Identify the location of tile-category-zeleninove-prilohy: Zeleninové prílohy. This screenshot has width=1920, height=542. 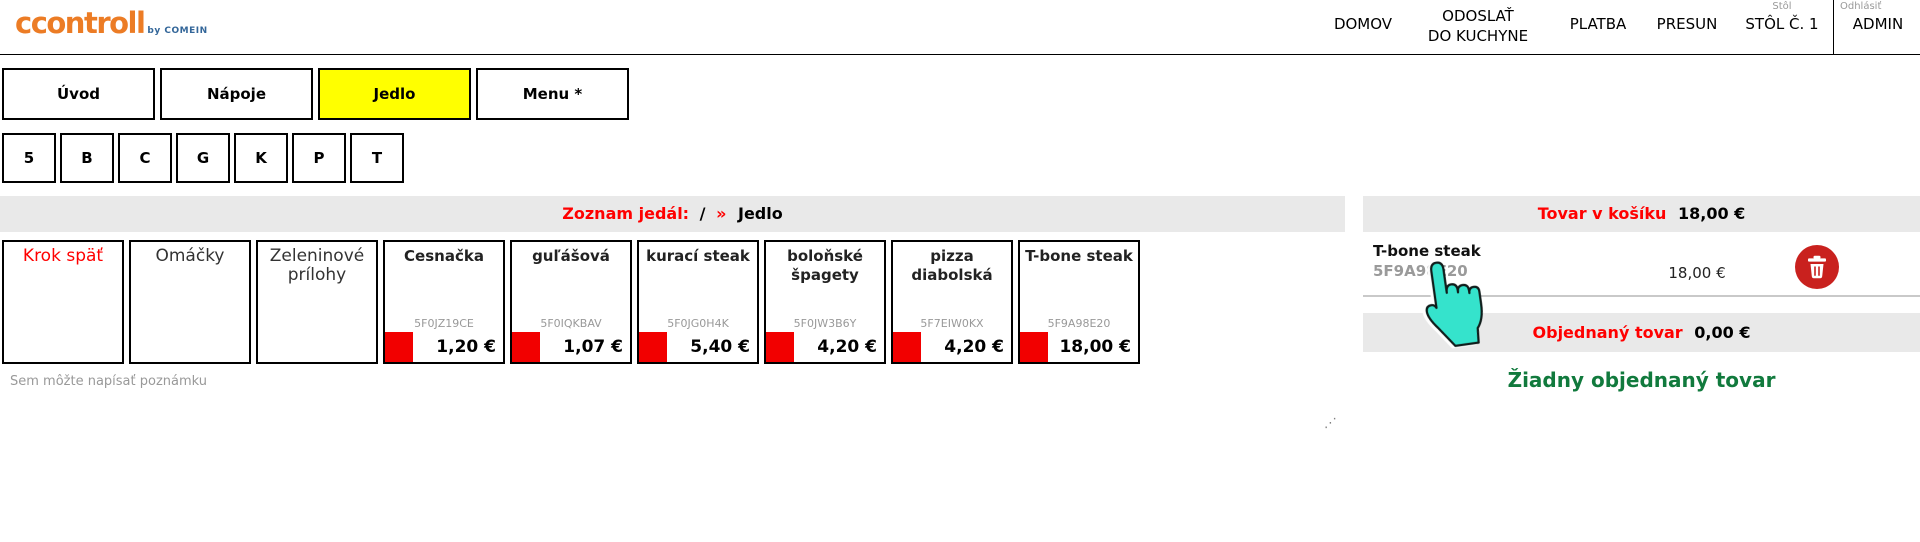
(317, 302).